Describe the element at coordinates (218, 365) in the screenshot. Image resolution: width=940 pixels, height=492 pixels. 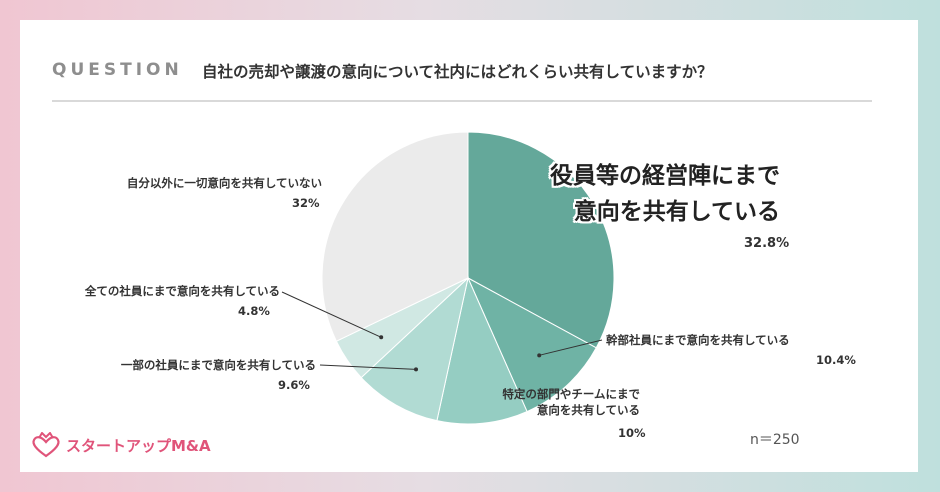
I see `slice-label-some-employees: 一部の社員にまで意向を共有している` at that location.